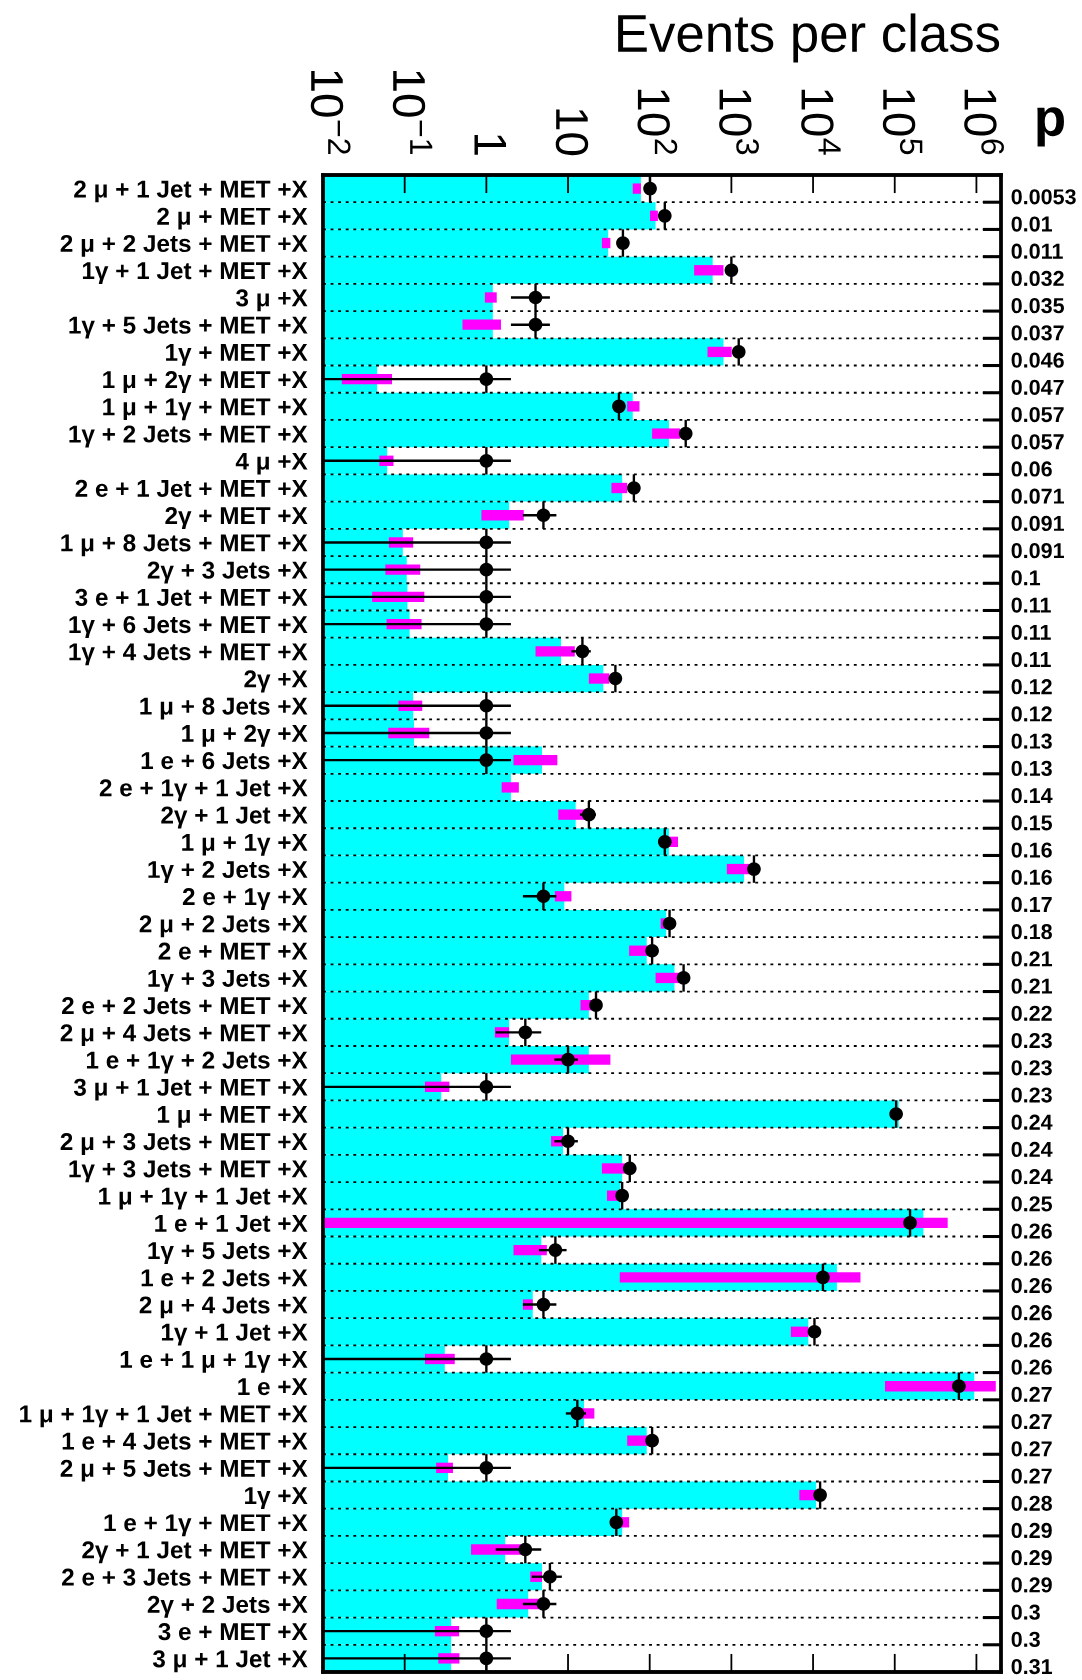 The height and width of the screenshot is (1680, 1082). I want to click on y-tick-label: 2γ +X, so click(276, 681).